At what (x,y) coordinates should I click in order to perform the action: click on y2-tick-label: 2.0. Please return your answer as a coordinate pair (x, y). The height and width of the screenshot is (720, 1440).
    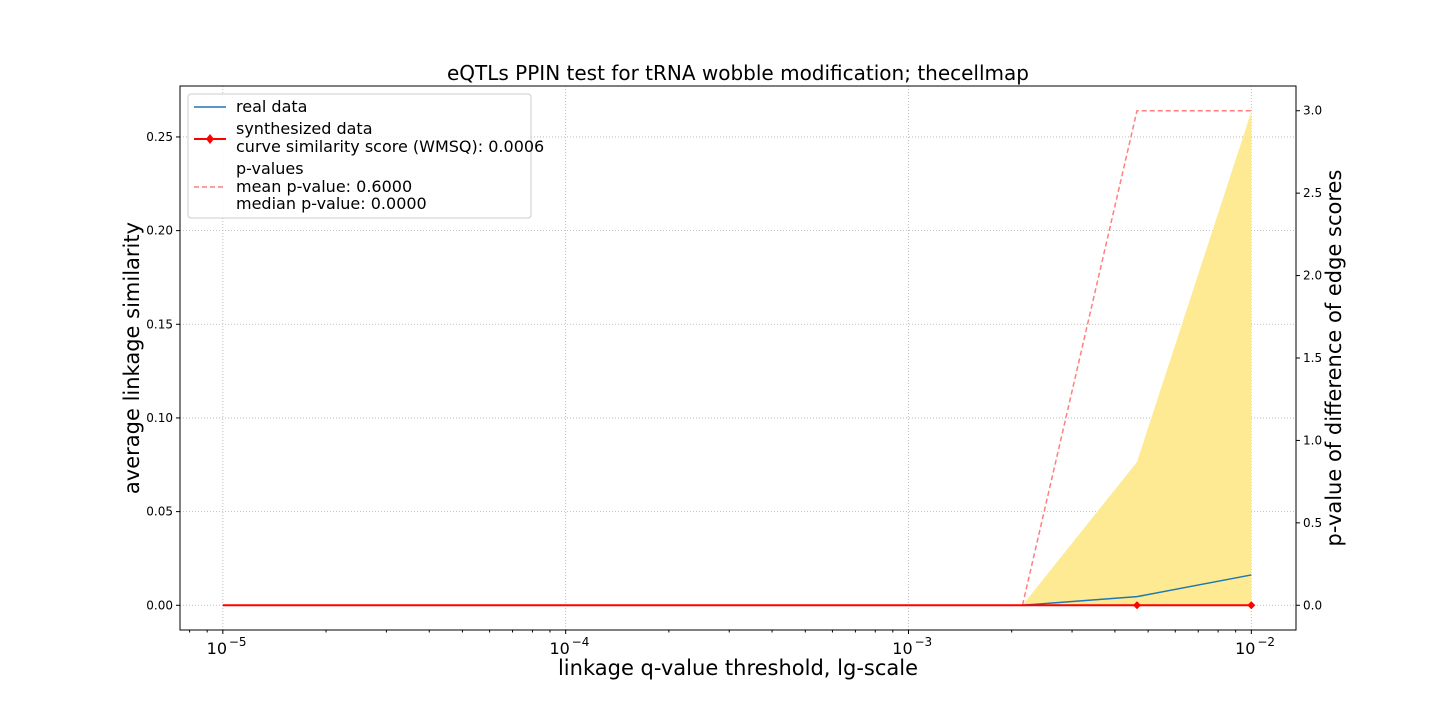
    Looking at the image, I should click on (1312, 276).